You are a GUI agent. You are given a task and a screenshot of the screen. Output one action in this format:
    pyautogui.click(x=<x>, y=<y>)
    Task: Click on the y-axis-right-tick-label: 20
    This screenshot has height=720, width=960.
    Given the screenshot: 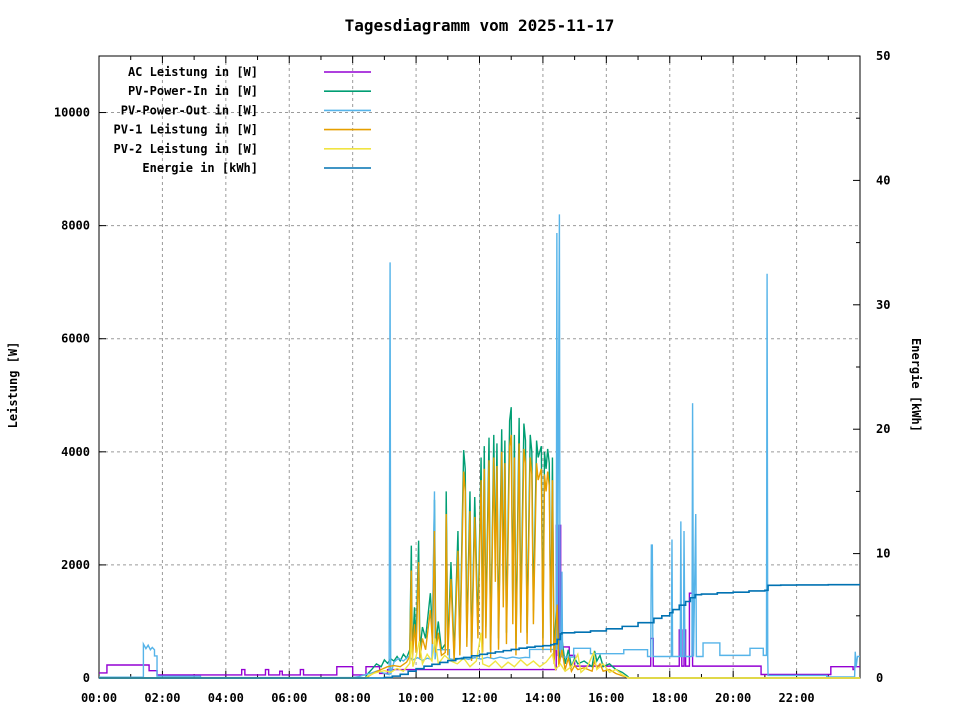 What is the action you would take?
    pyautogui.click(x=883, y=429)
    